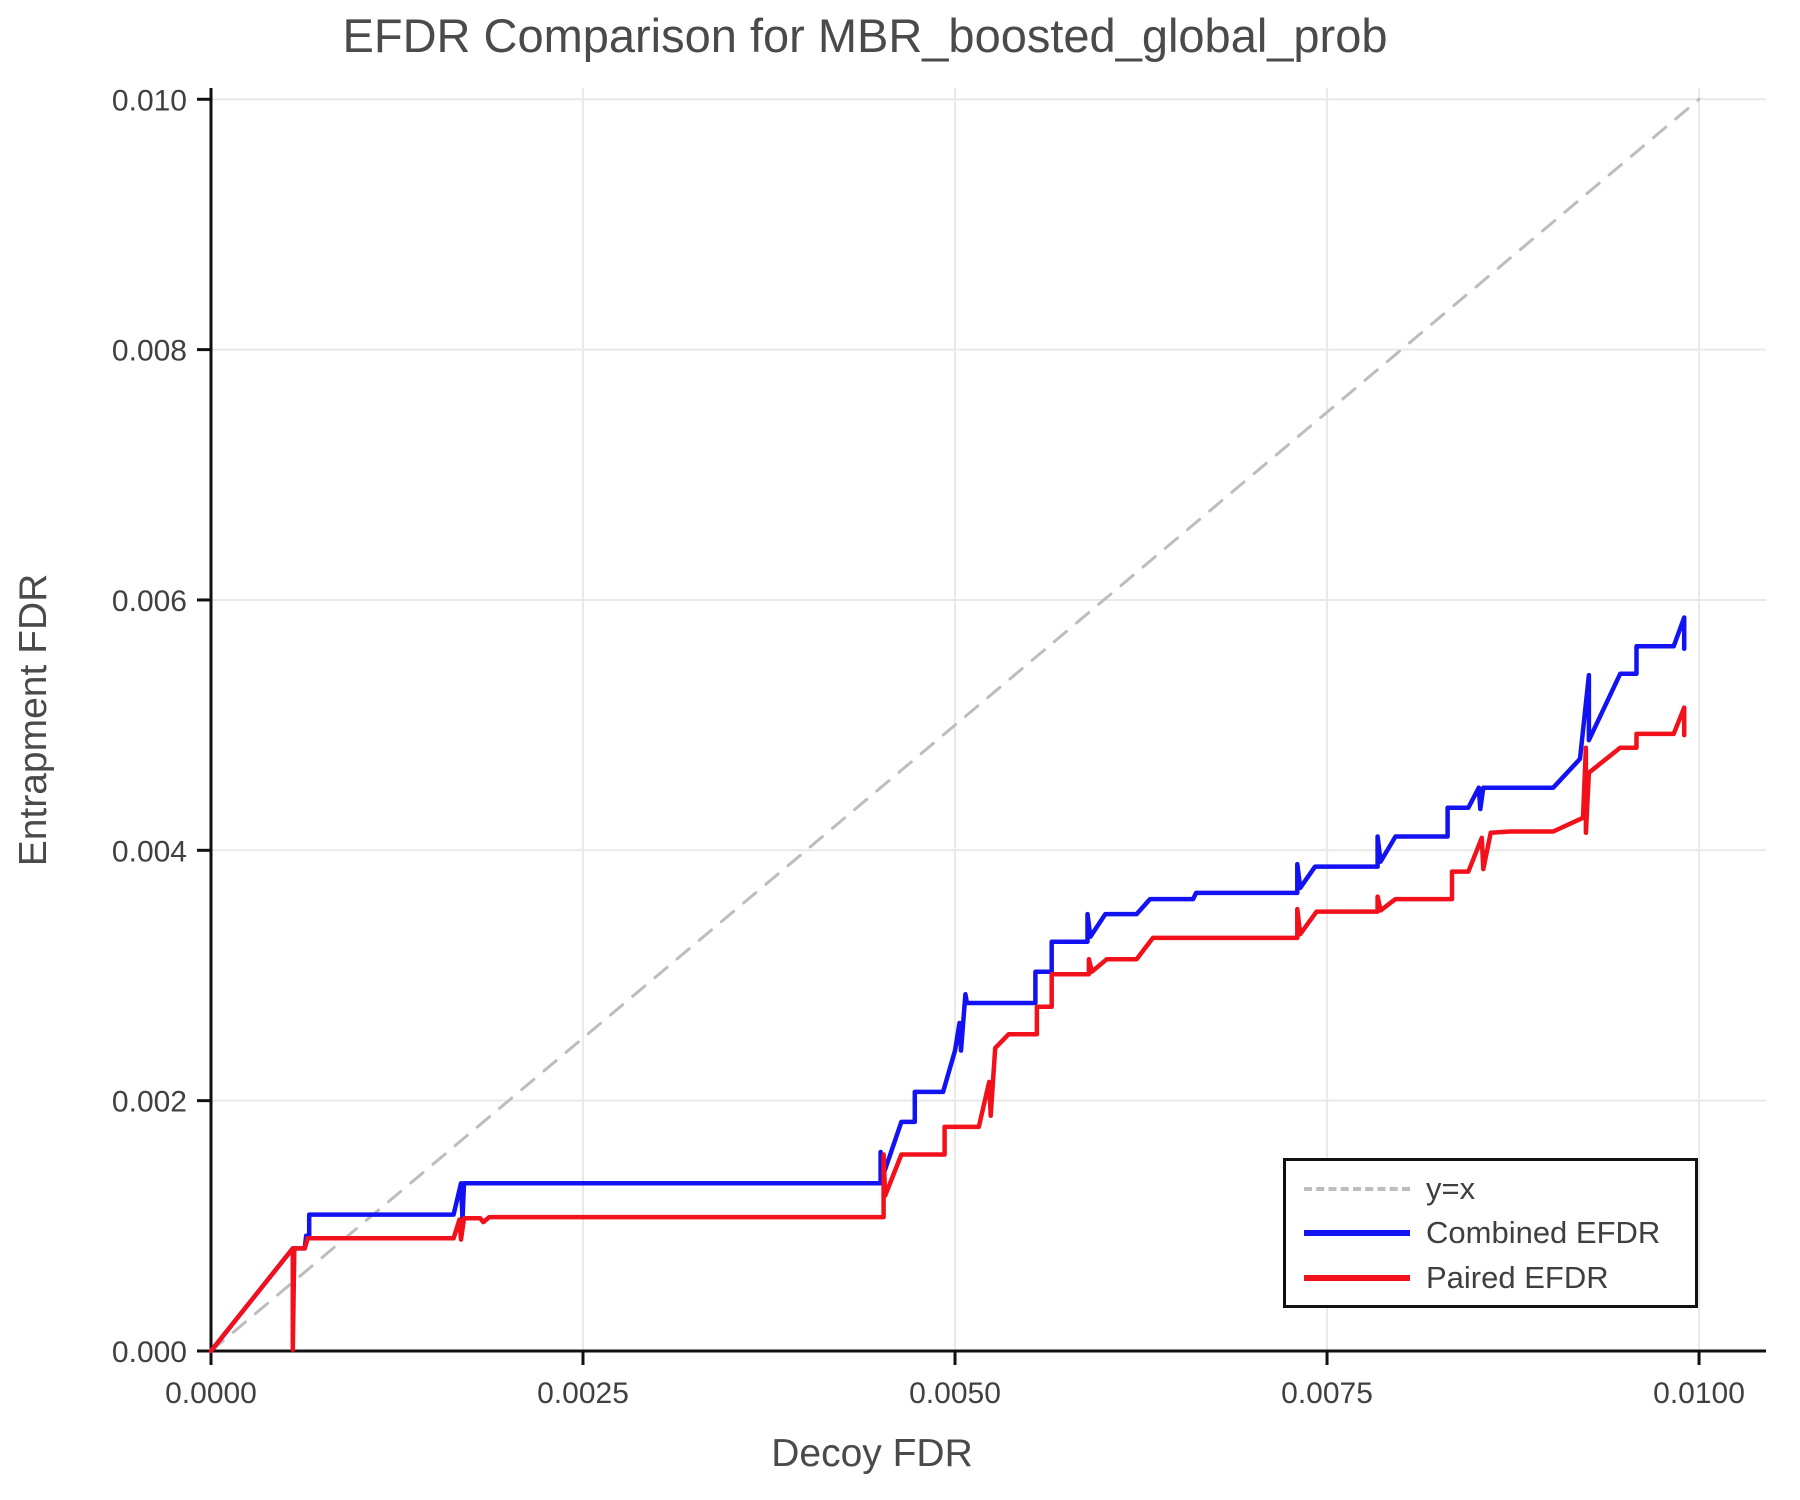  I want to click on x-tick-label: 0.0000, so click(211, 1393).